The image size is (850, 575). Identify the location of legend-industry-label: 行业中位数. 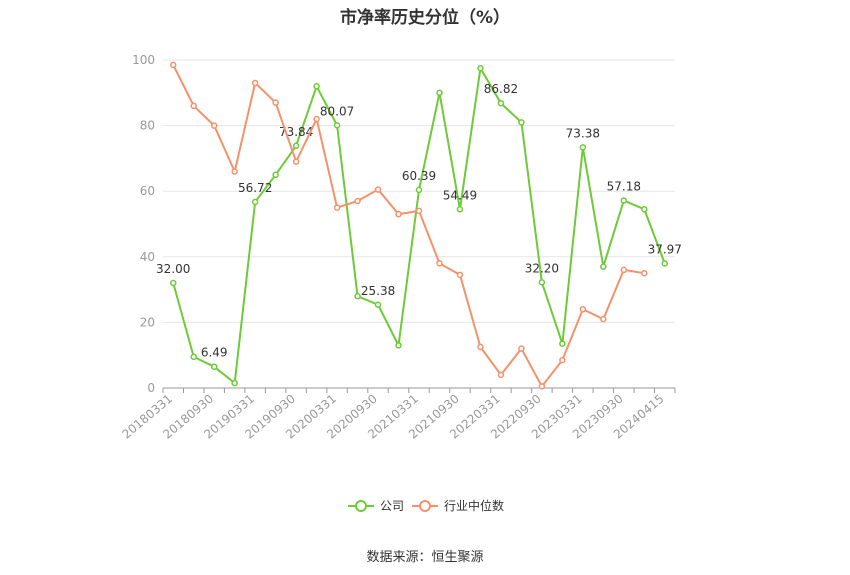
(474, 506).